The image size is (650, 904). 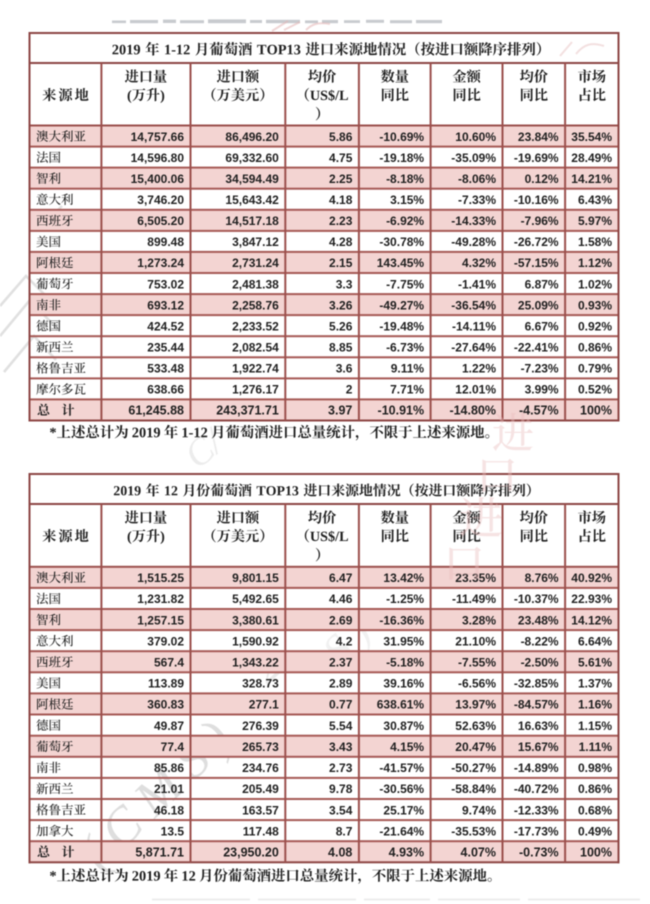 What do you see at coordinates (169, 726) in the screenshot?
I see `svg-text: 49.87` at bounding box center [169, 726].